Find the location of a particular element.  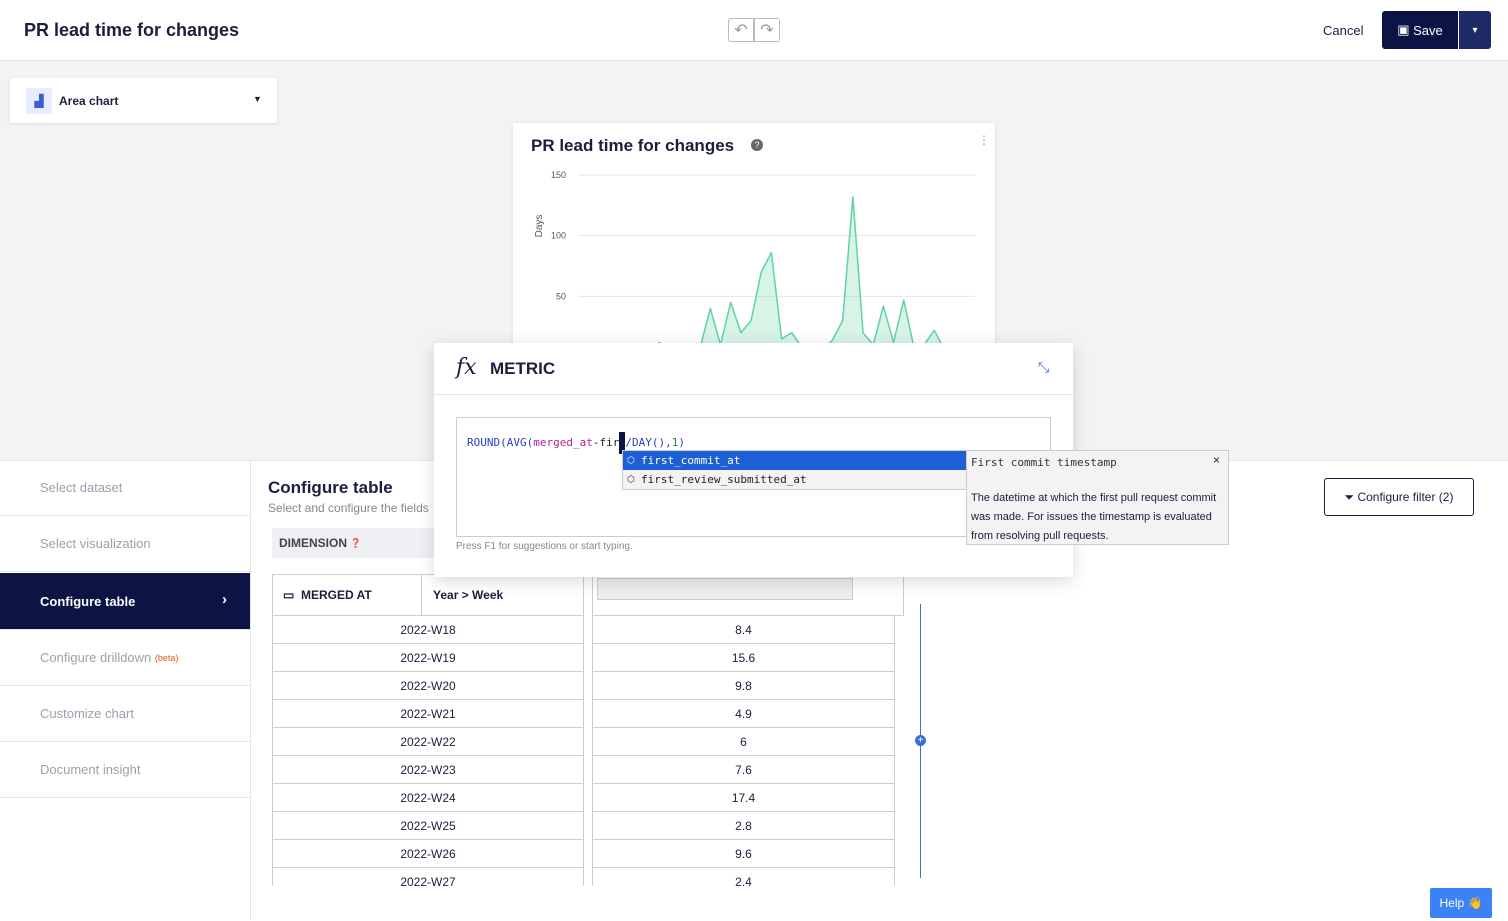

widget-title: PR lead time for changes is located at coordinates (633, 145).